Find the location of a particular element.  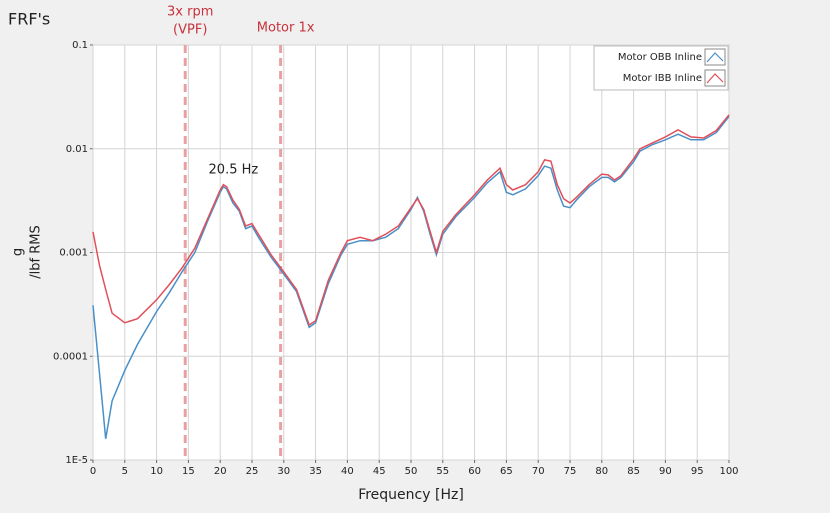

x-tick-label: 20 is located at coordinates (220, 471).